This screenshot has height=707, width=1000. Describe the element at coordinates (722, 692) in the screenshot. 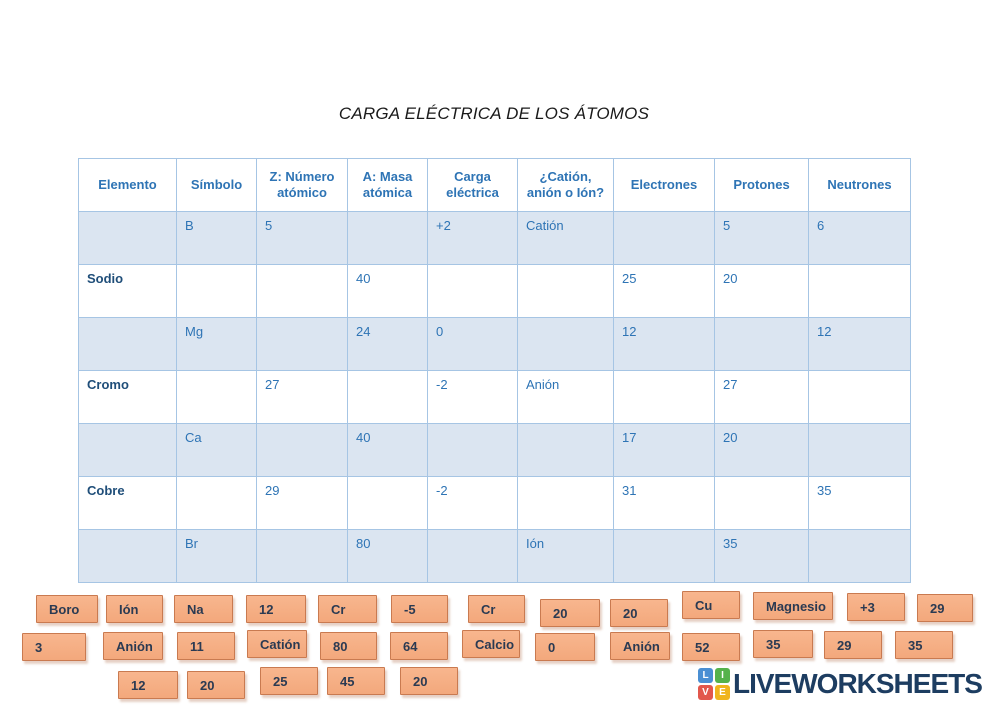

I see `logo-tile-e: E` at that location.